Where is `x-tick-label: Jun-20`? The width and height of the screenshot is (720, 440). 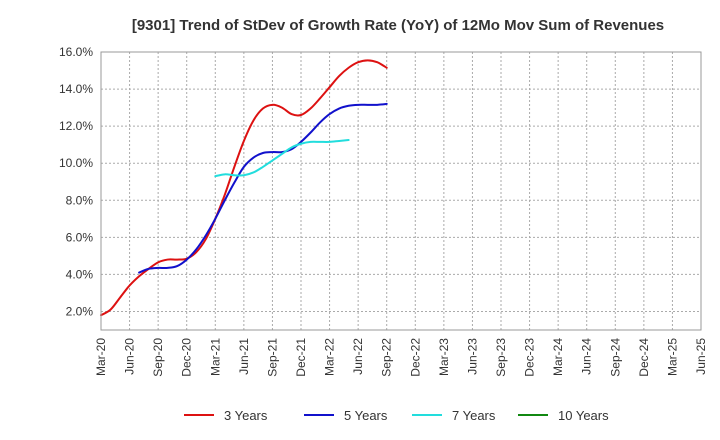
x-tick-label: Jun-20 is located at coordinates (130, 356).